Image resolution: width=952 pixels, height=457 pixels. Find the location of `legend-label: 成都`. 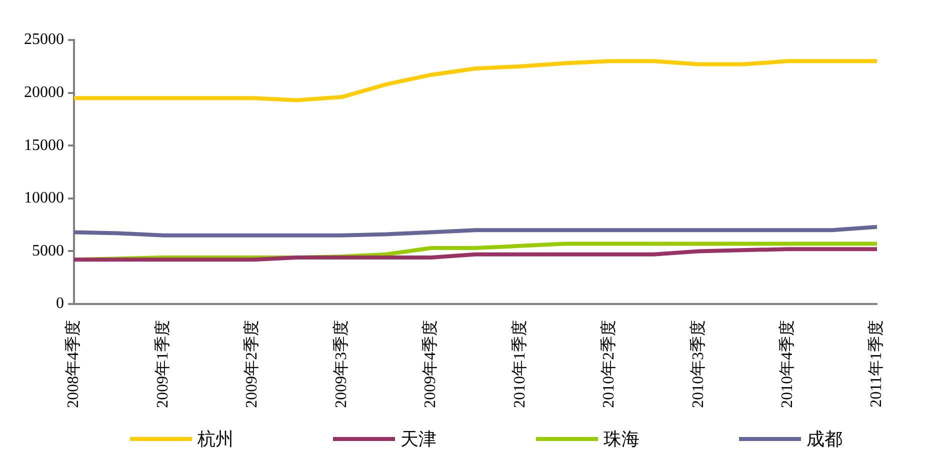

legend-label: 成都 is located at coordinates (824, 439).